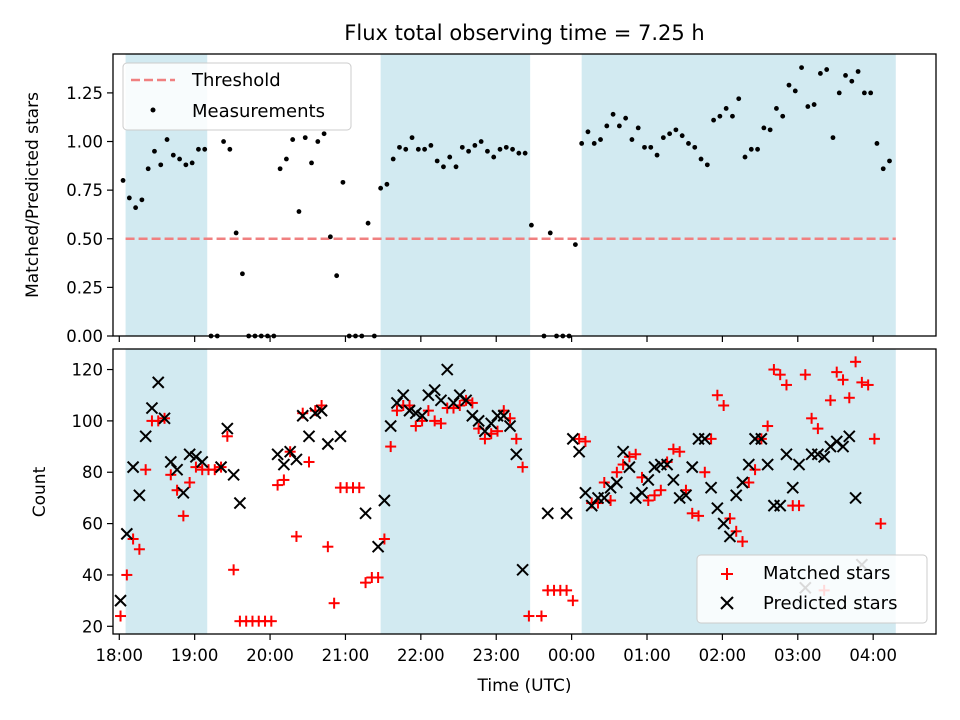  I want to click on y-tick-label: 0.50, so click(84, 239).